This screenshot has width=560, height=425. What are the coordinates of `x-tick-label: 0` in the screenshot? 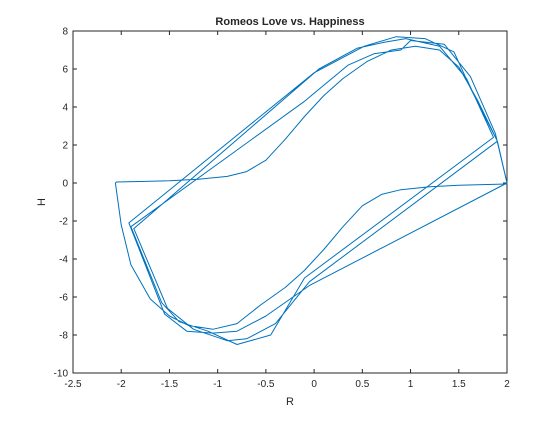 It's located at (314, 384).